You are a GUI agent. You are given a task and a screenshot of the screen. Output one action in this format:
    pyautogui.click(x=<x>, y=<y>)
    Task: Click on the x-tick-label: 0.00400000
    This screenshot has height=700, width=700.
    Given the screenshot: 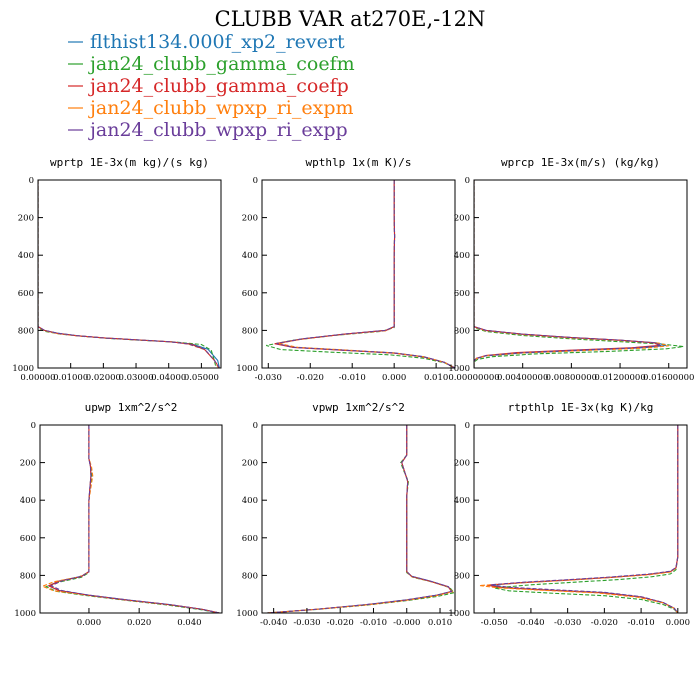 What is the action you would take?
    pyautogui.click(x=522, y=378)
    